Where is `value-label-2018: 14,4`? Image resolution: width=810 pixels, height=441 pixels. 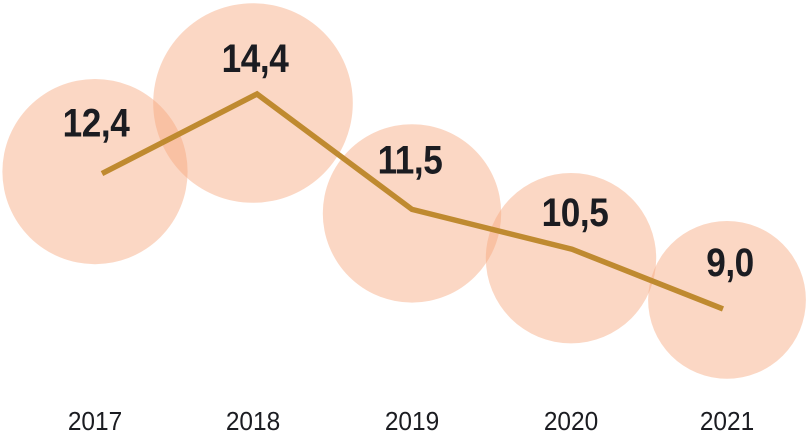
value-label-2018: 14,4 is located at coordinates (255, 58).